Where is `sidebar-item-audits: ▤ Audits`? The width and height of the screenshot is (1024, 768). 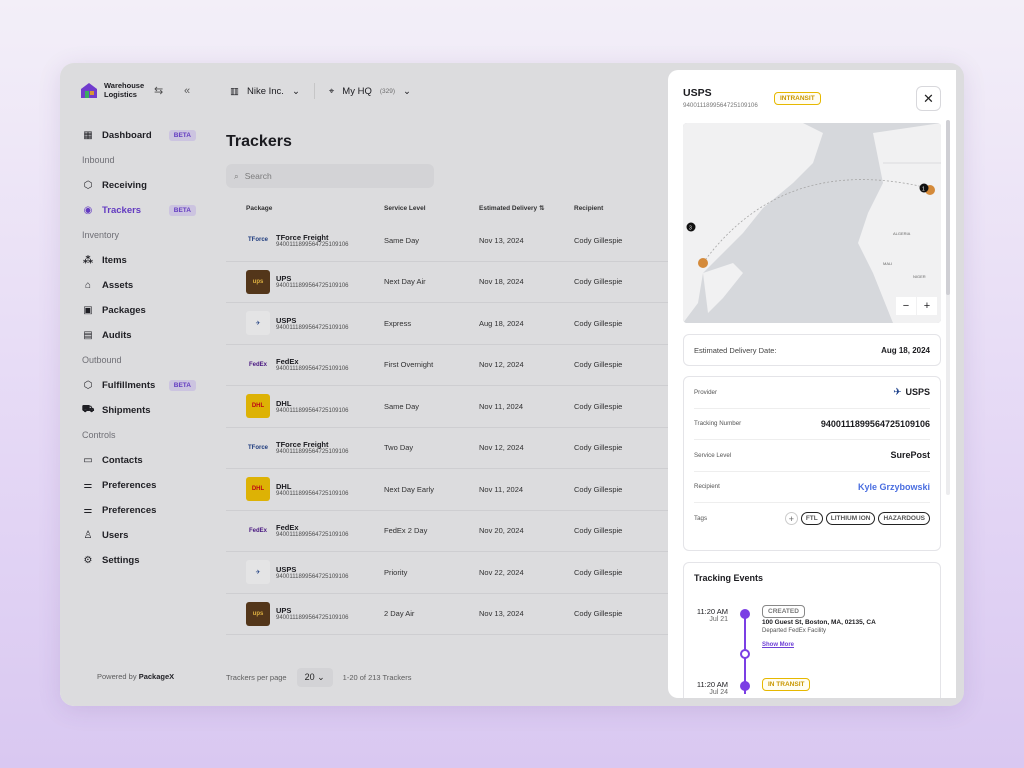
sidebar-item-audits: ▤ Audits is located at coordinates (139, 335).